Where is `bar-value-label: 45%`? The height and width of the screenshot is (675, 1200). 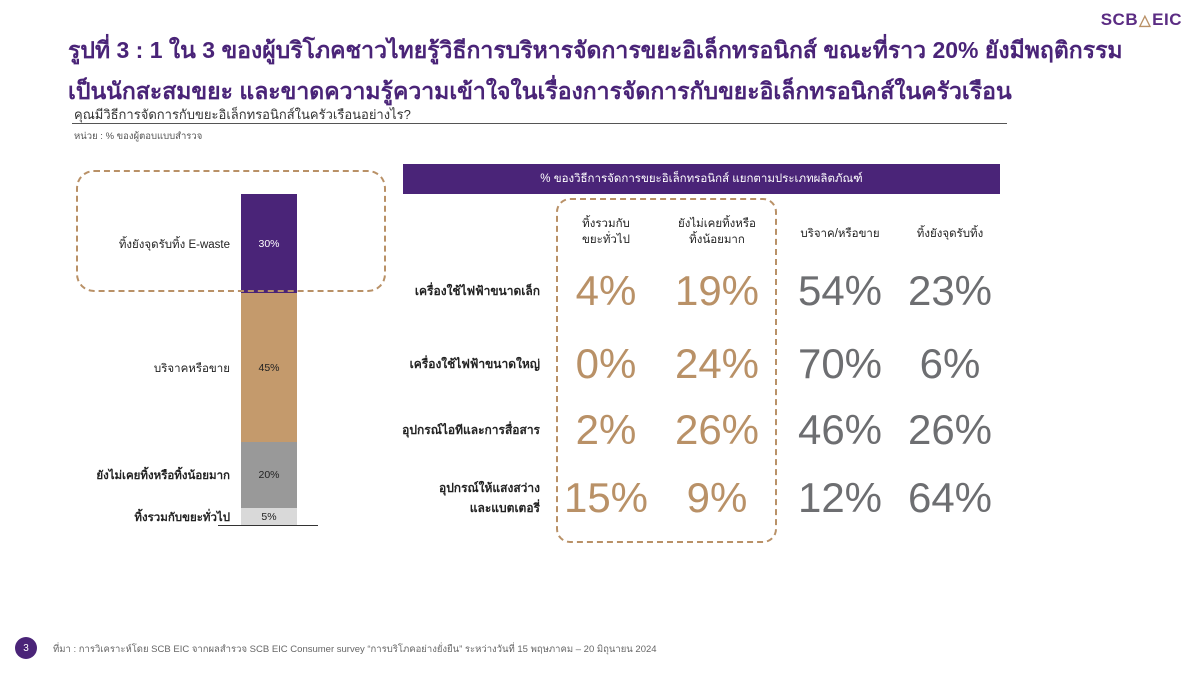
bar-value-label: 45% is located at coordinates (269, 367).